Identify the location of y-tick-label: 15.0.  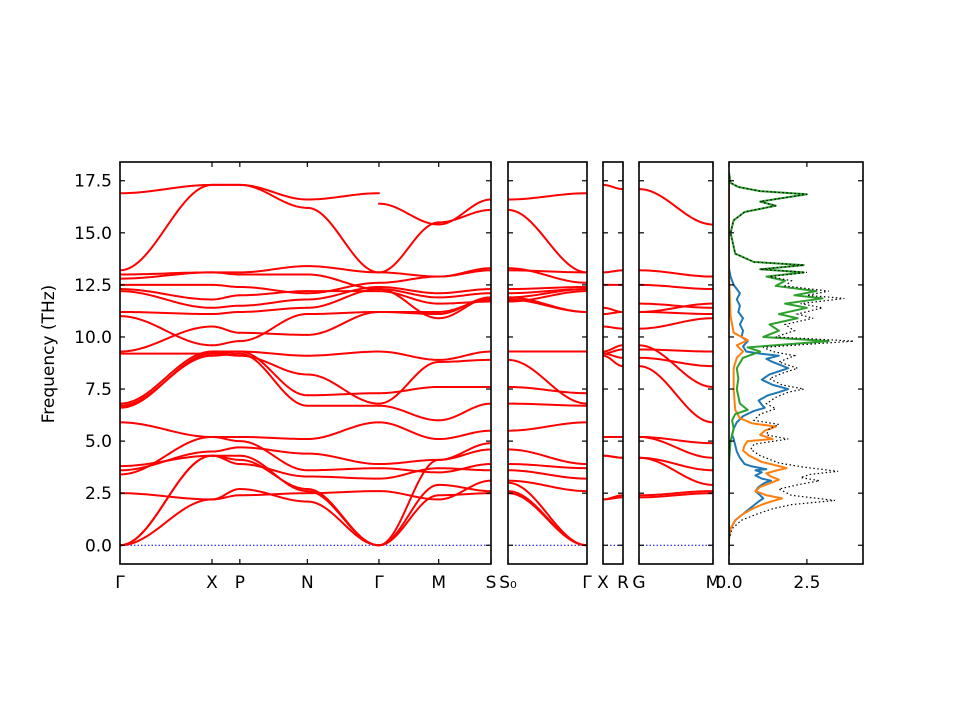
(93, 234).